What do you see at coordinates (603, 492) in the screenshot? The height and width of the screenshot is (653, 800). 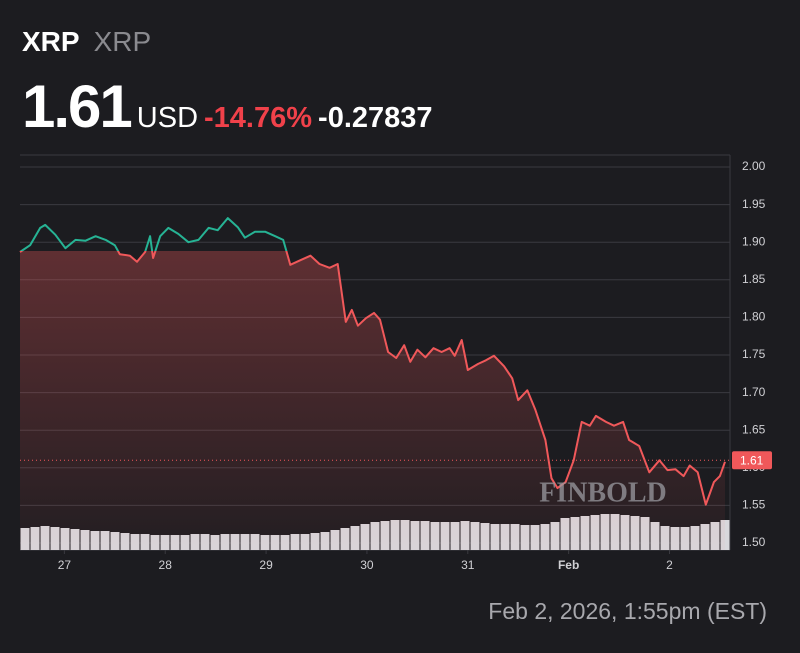 I see `watermark: FINBOLD` at bounding box center [603, 492].